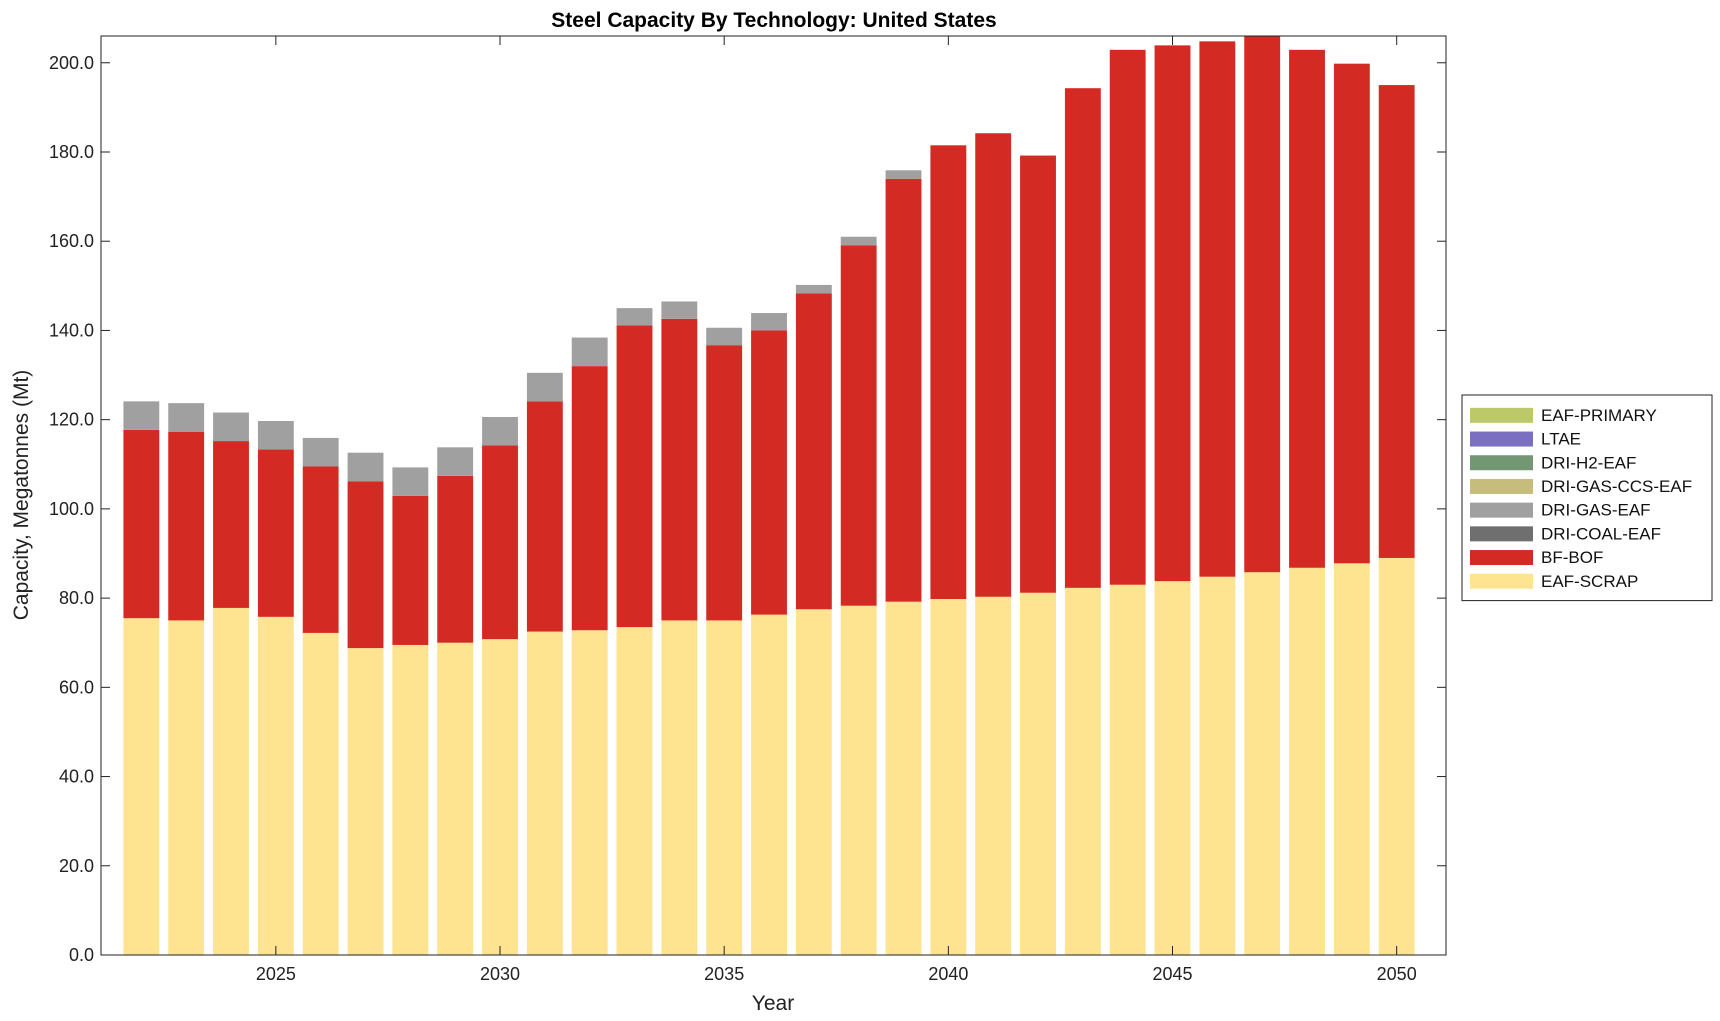 This screenshot has height=1021, width=1720. Describe the element at coordinates (589, 352) in the screenshot. I see `bar-dri-gas-eaf-2032` at that location.